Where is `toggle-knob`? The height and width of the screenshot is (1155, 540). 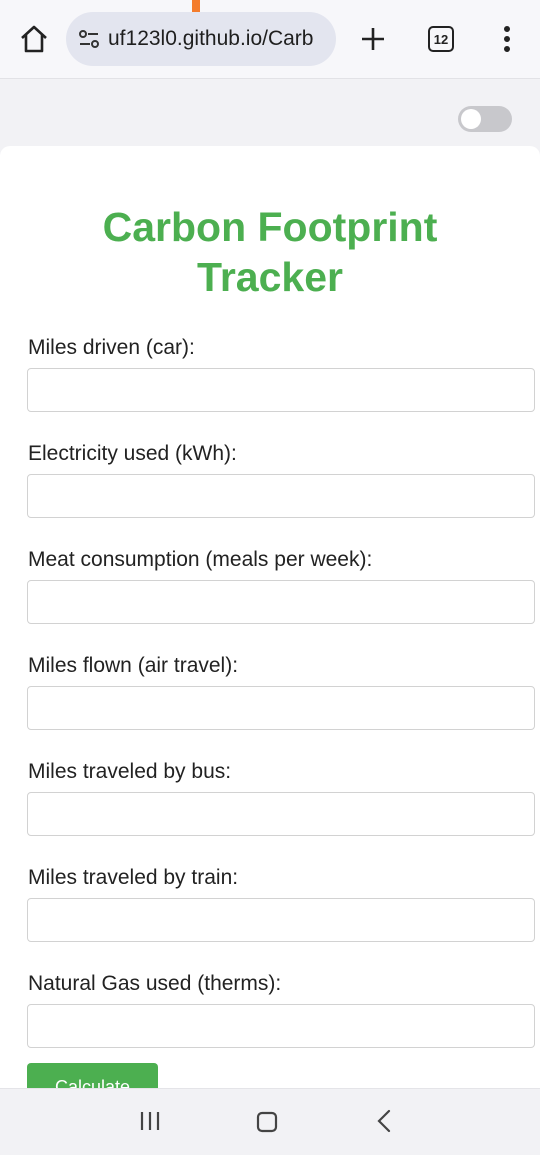
toggle-knob is located at coordinates (471, 119).